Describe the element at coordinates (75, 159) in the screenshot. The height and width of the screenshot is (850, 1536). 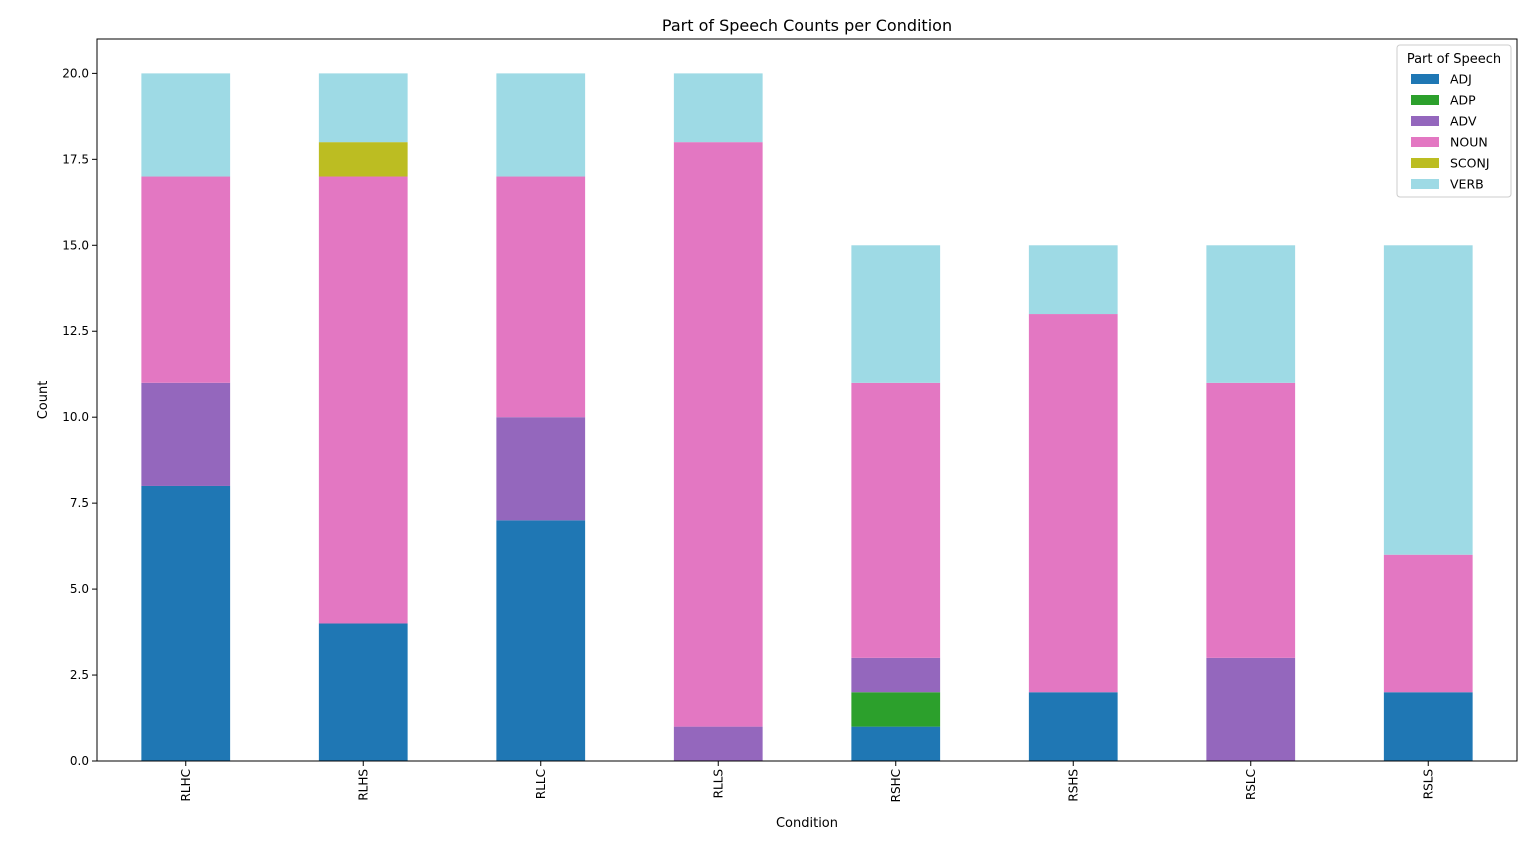
I see `y-tick-label: 17.5` at that location.